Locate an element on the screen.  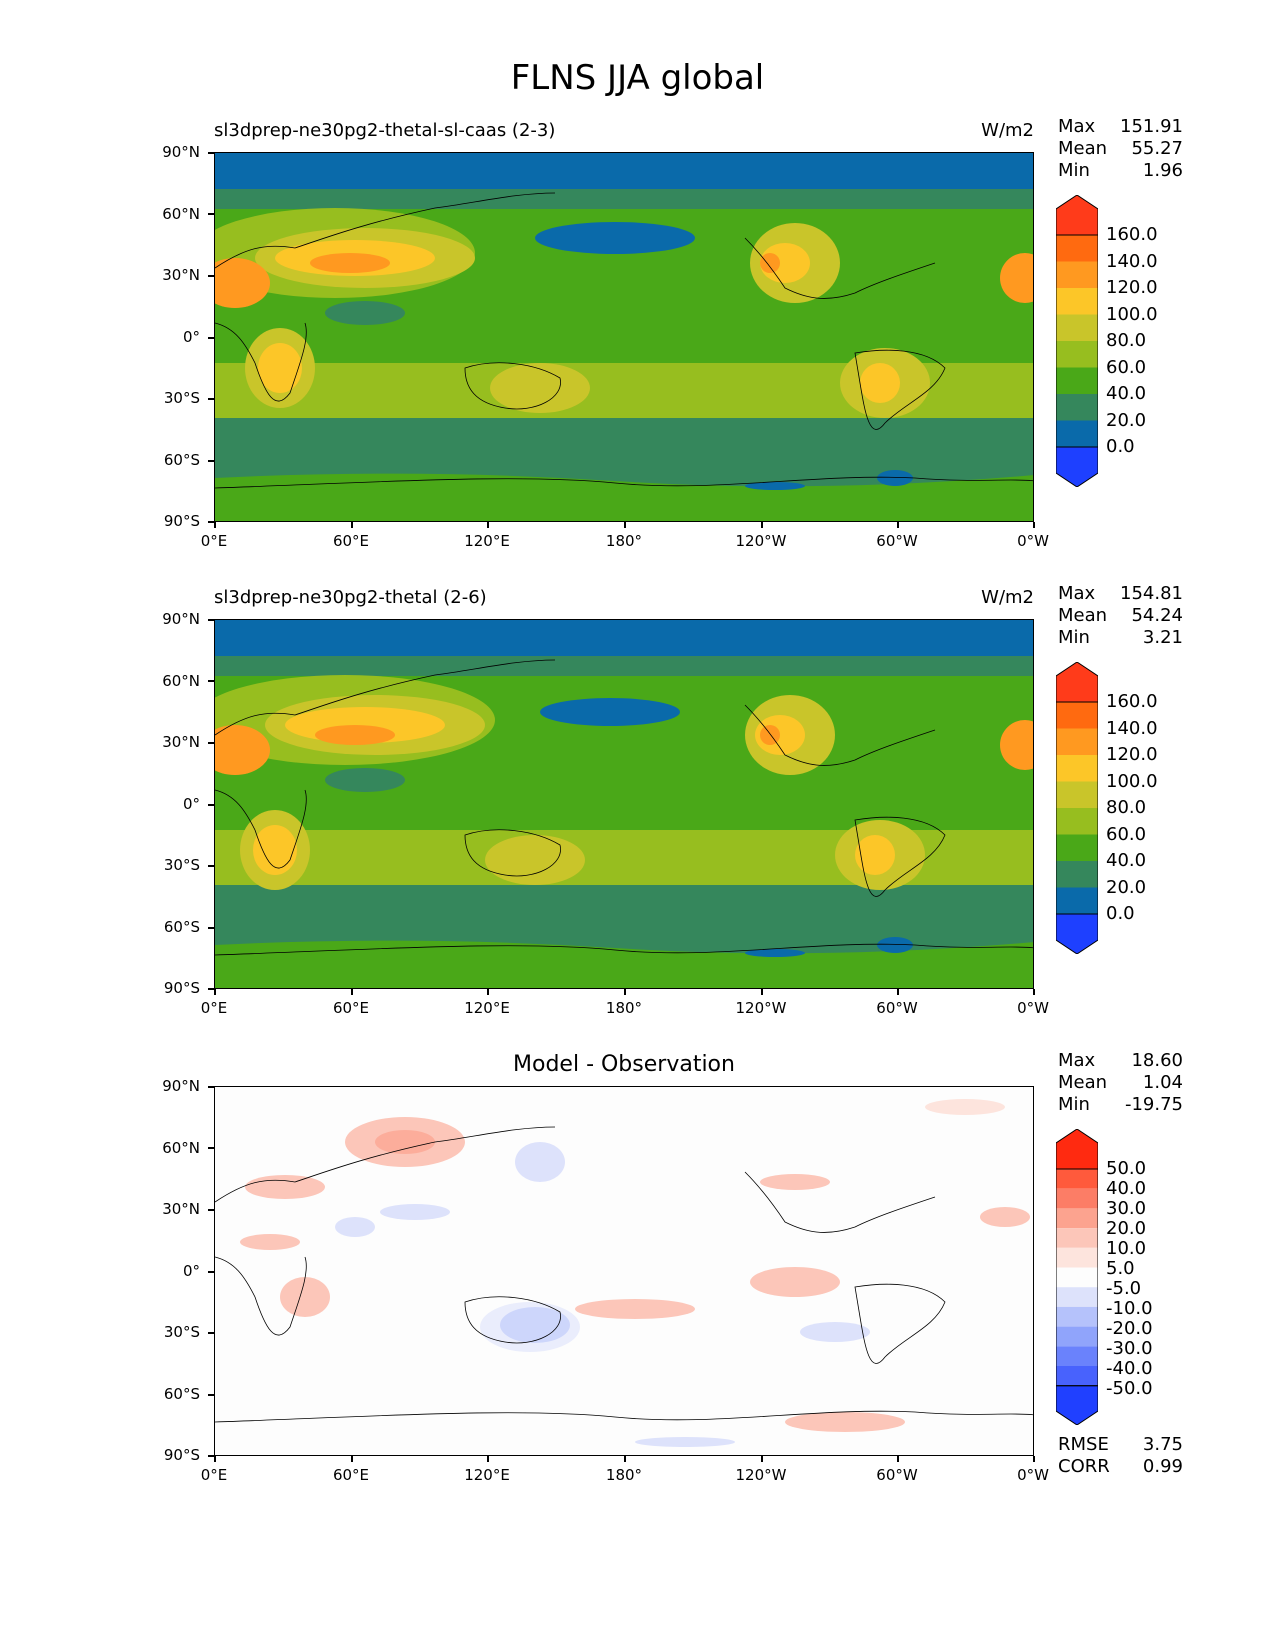
panel-1-map is located at coordinates (624, 337).